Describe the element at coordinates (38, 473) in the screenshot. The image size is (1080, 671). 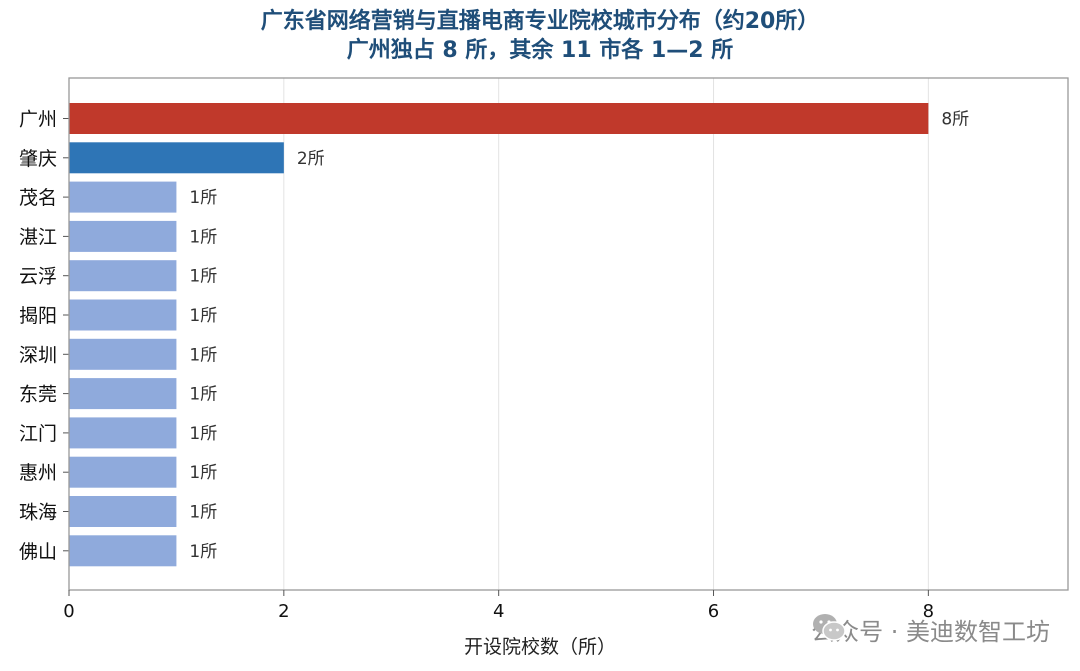
I see `y-tick-label: 惠州` at that location.